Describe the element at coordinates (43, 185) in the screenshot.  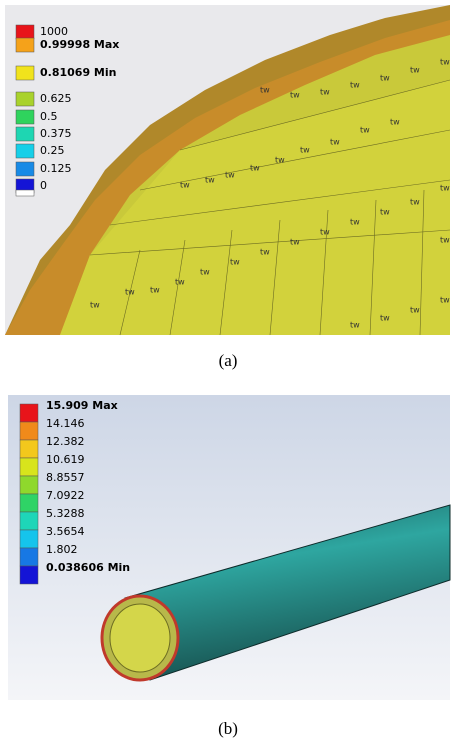
I see `legend-label: 0` at that location.